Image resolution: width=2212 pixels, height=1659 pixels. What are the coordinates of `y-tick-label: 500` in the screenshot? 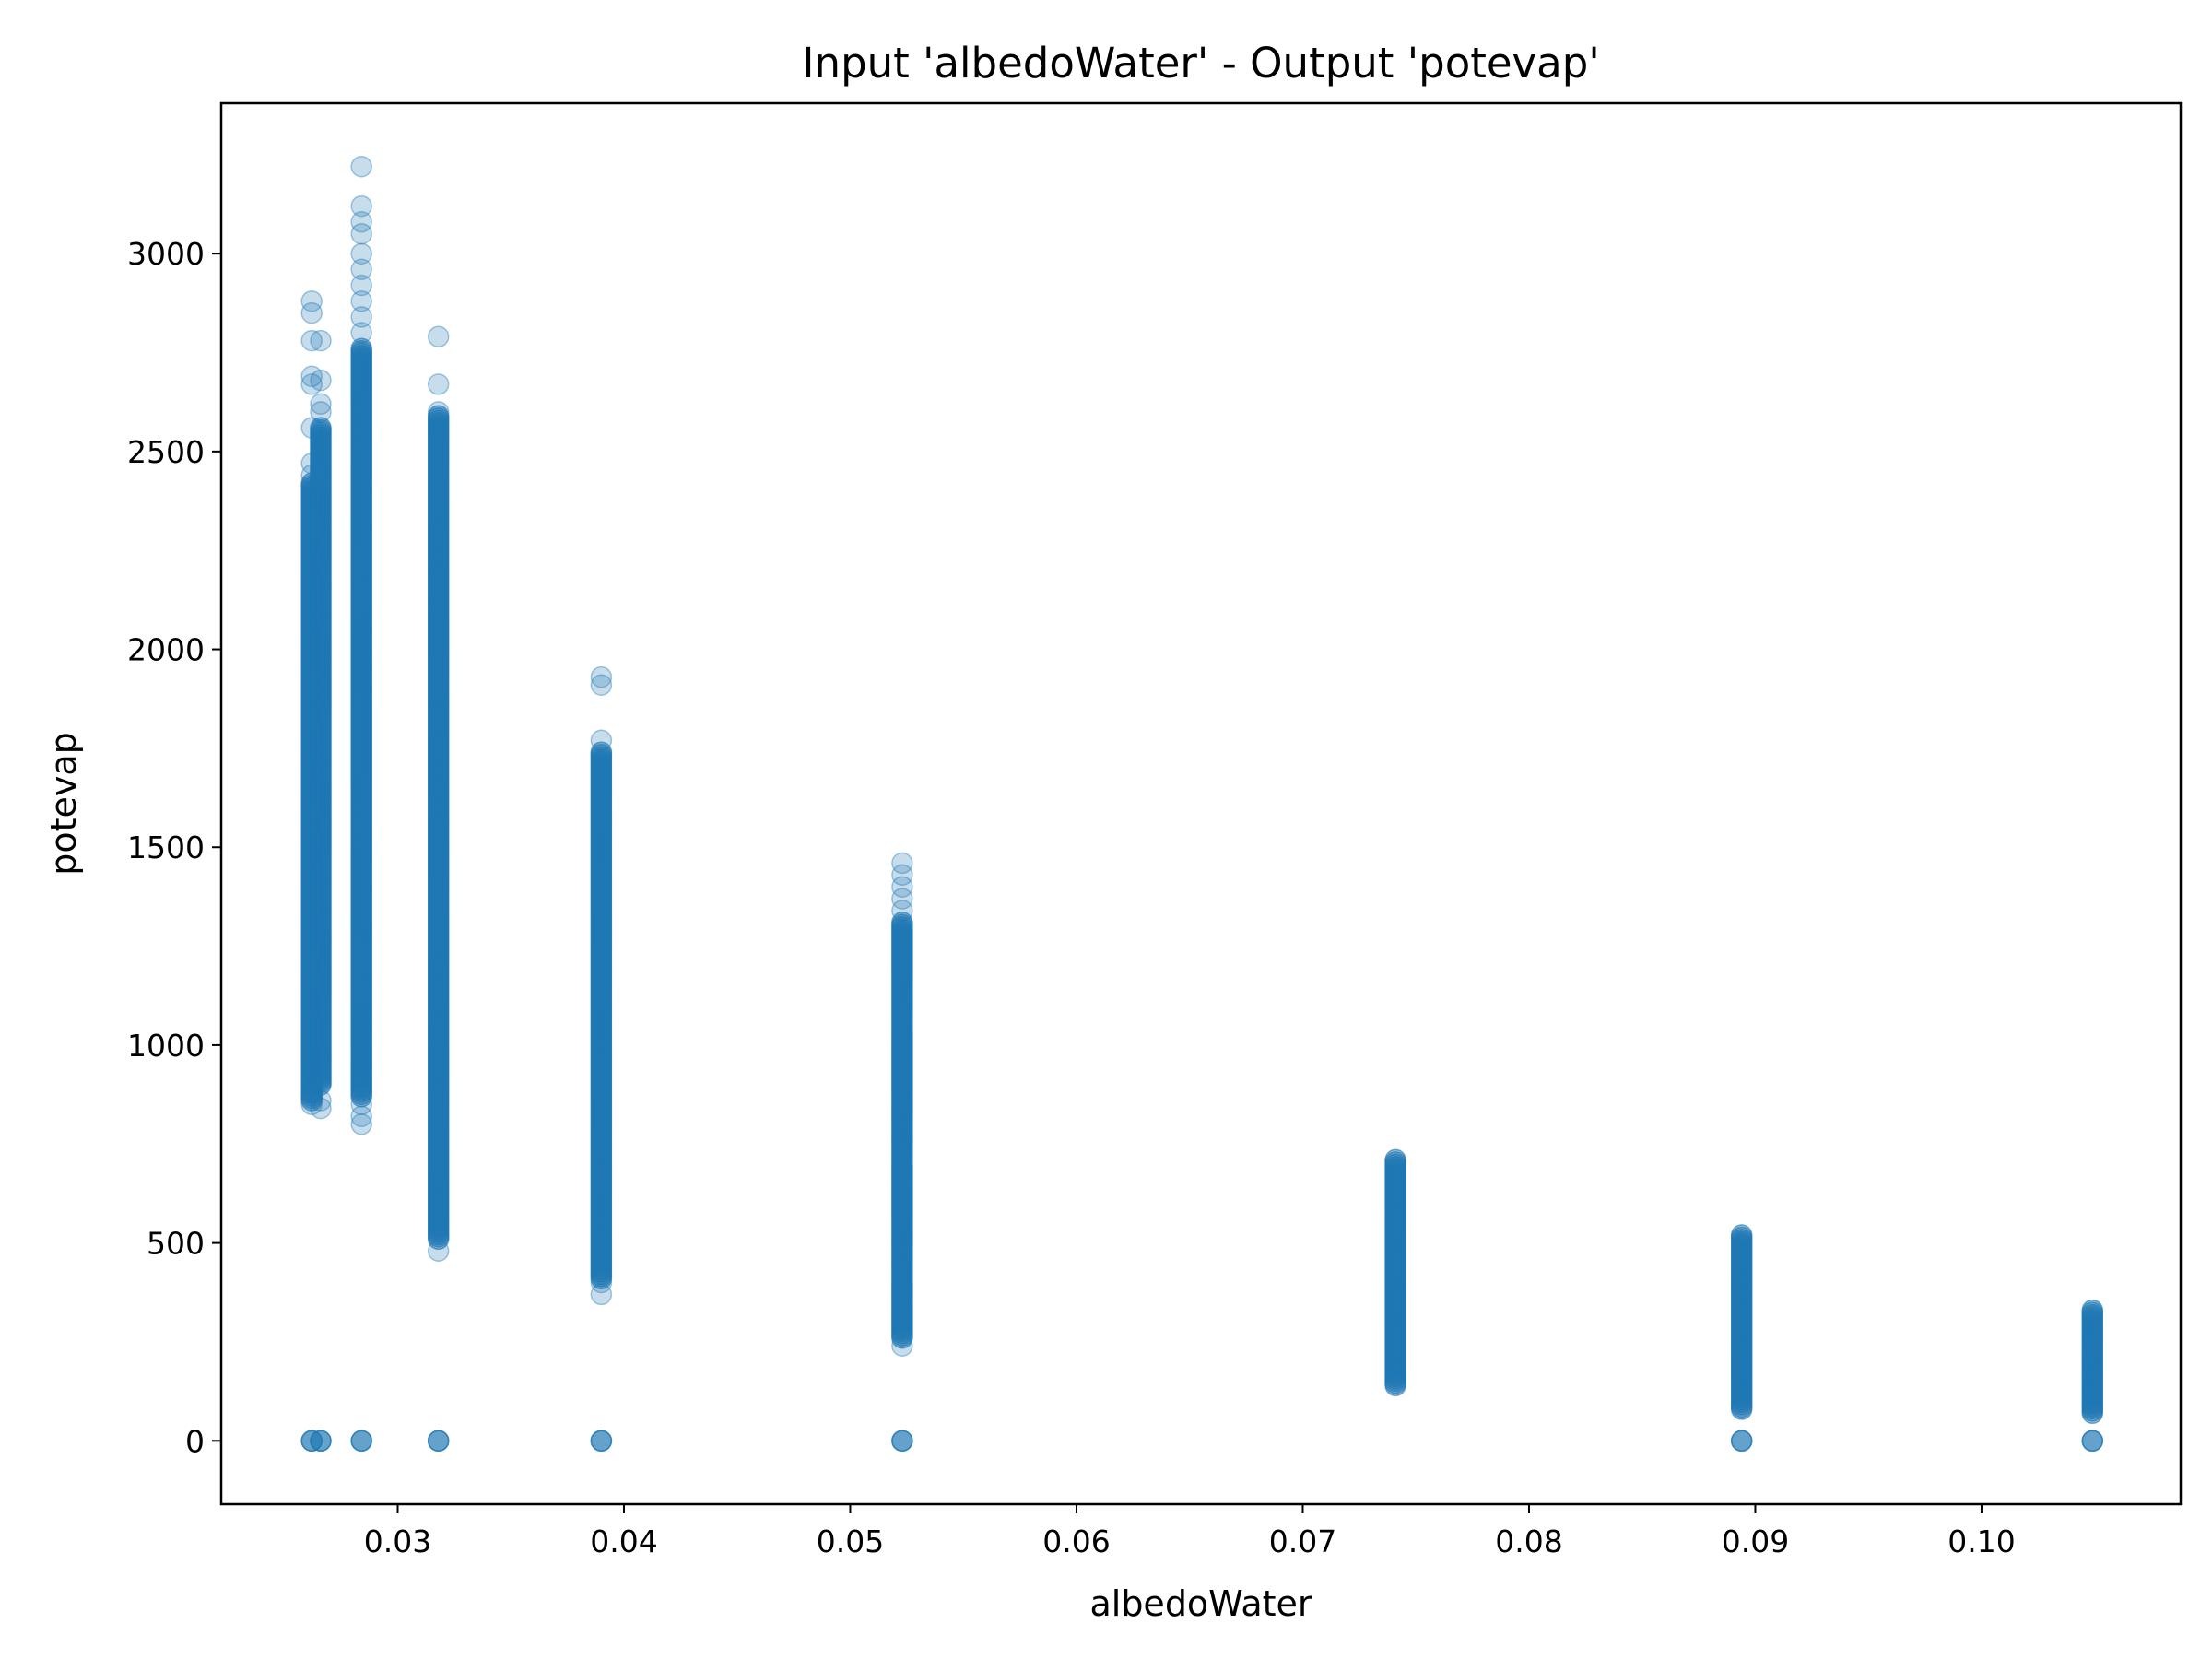 It's located at (176, 1244).